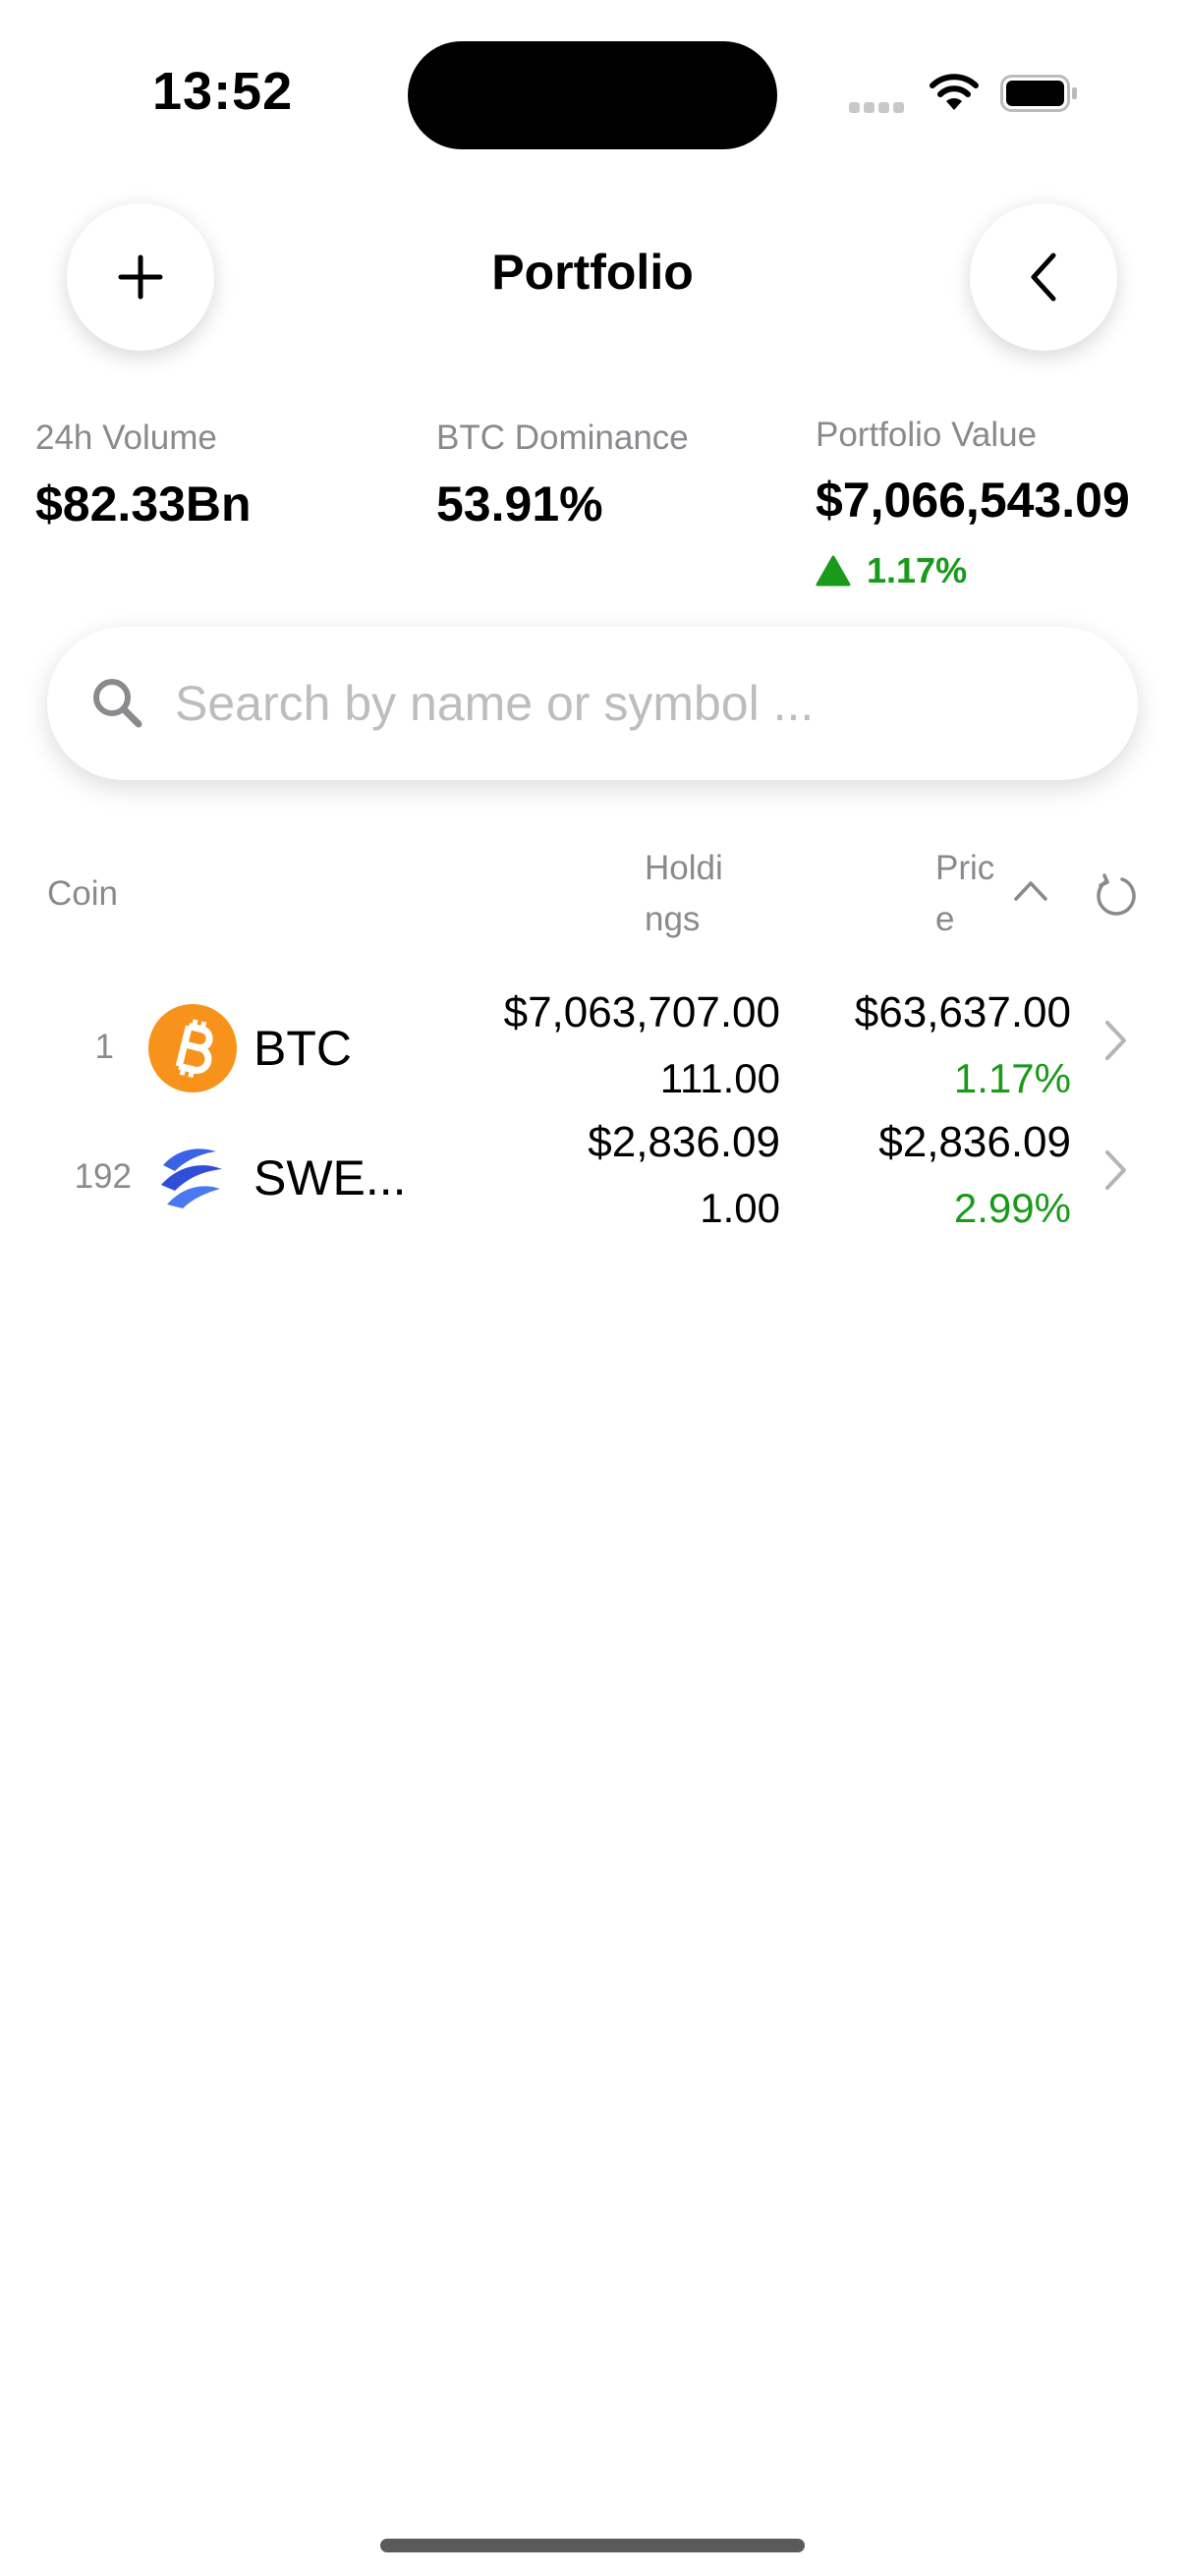  I want to click on price-change: 1.17%, so click(1012, 1078).